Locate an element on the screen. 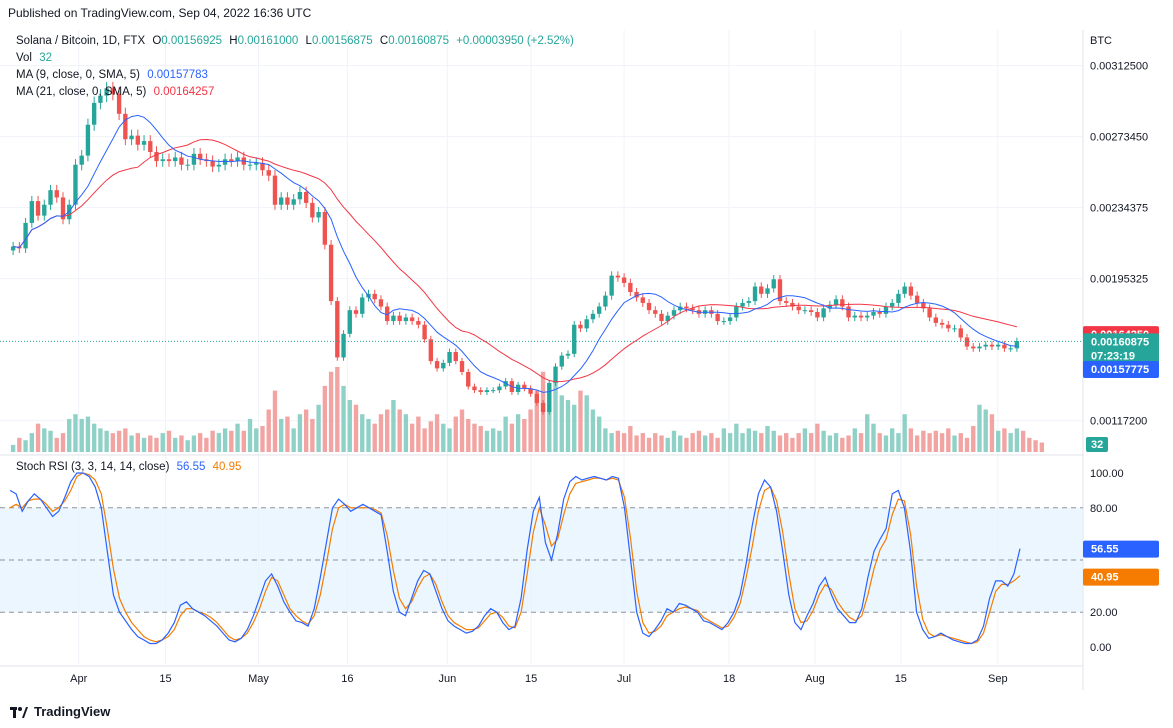  time-tick-label: Sep is located at coordinates (998, 679).